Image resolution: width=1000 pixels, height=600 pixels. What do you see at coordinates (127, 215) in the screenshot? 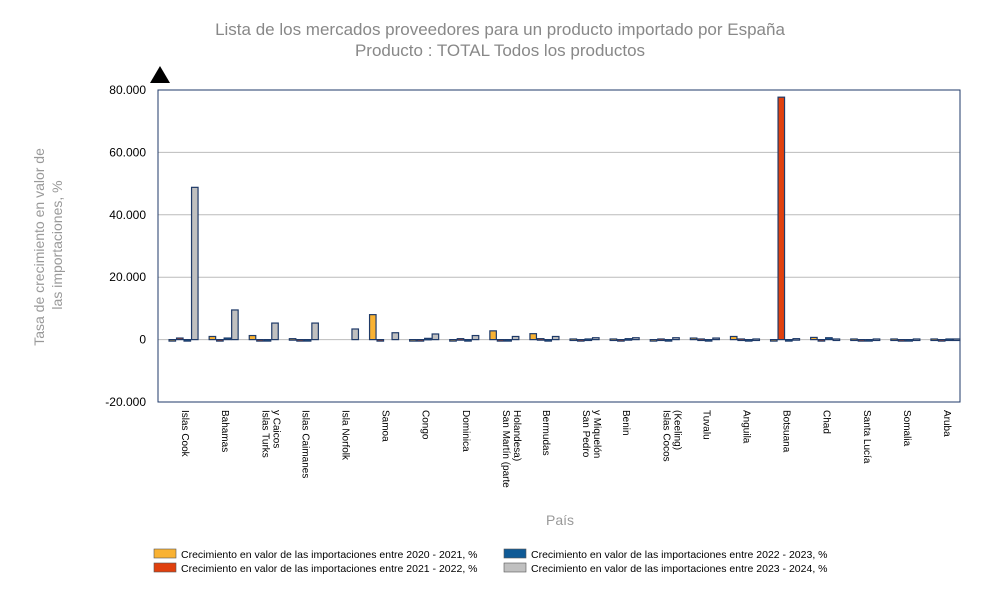
I see `y-tick-label: 40.000` at bounding box center [127, 215].